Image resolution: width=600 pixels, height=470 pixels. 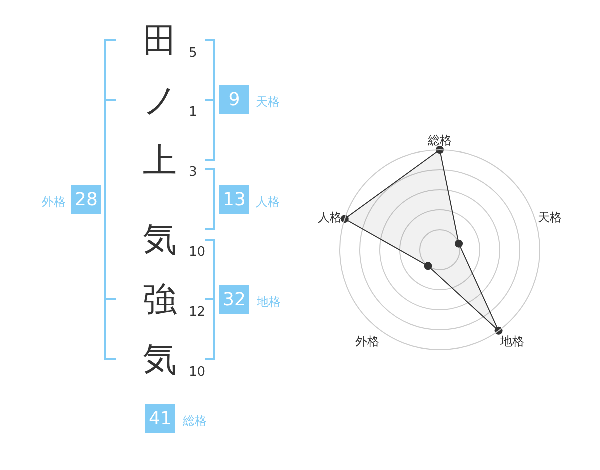 What do you see at coordinates (54, 202) in the screenshot?
I see `category-label: 外格` at bounding box center [54, 202].